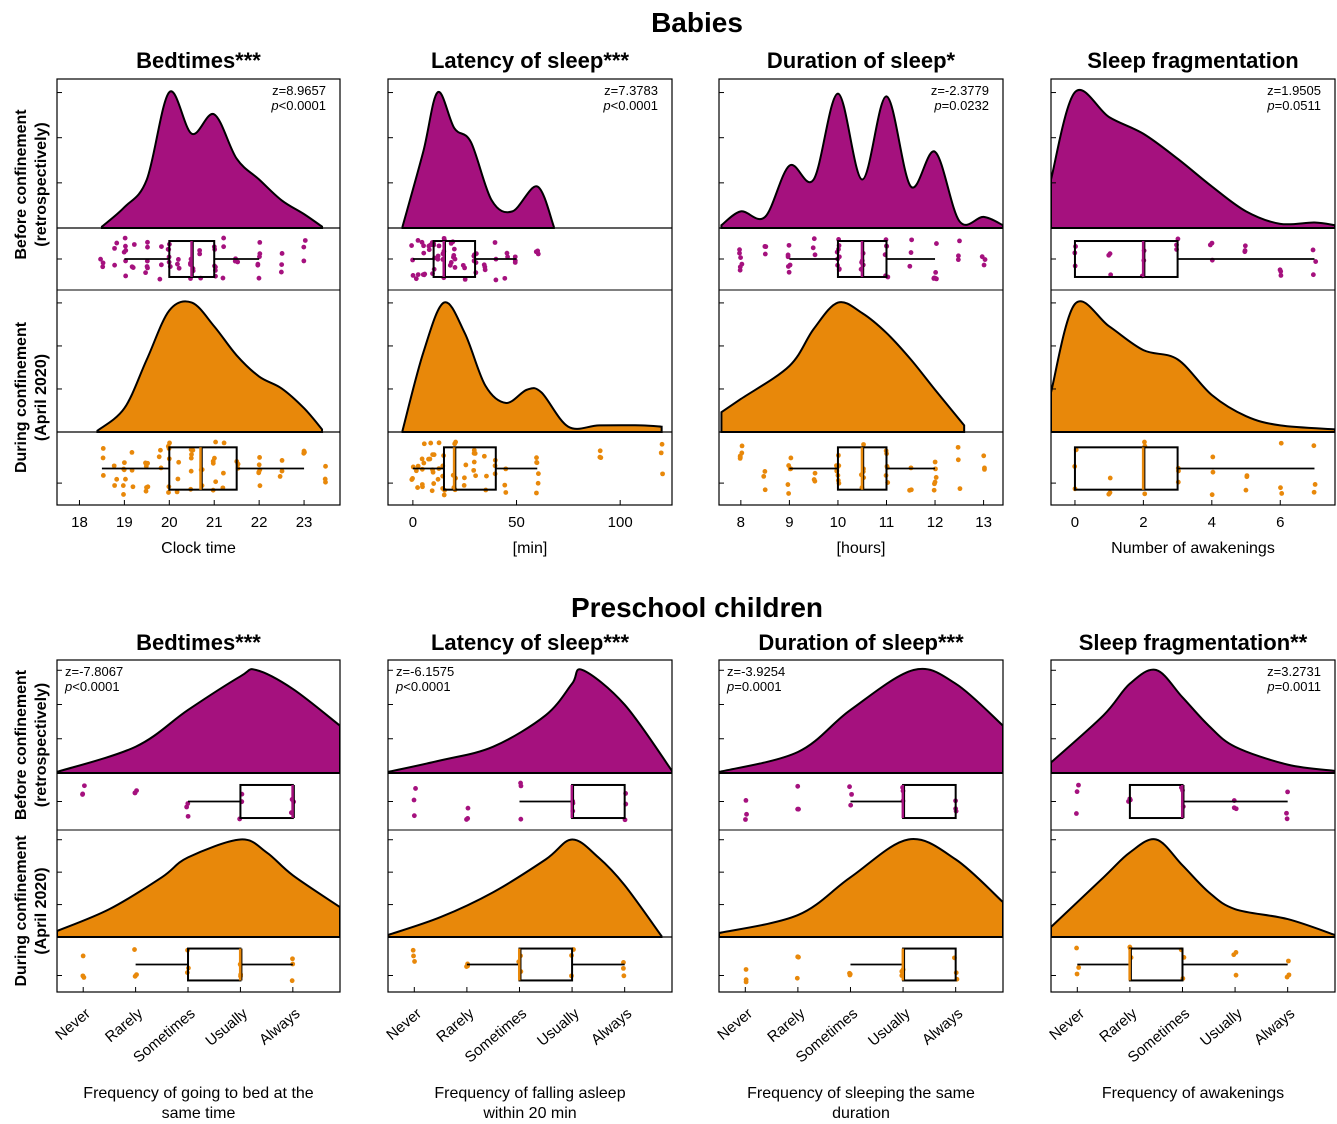 This screenshot has width=1337, height=1124. I want to click on panel-title: Latency of sleep***, so click(530, 642).